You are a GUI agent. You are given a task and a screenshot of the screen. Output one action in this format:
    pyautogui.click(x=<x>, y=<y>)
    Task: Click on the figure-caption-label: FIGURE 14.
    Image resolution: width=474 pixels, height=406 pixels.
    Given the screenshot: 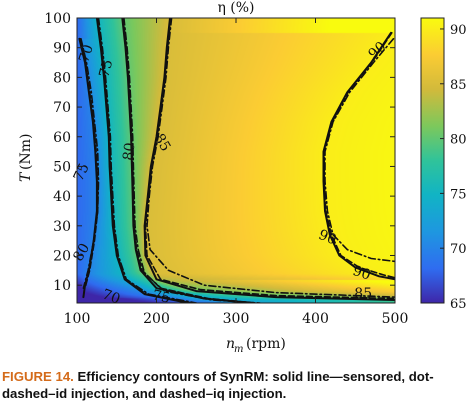 What is the action you would take?
    pyautogui.click(x=38, y=376)
    